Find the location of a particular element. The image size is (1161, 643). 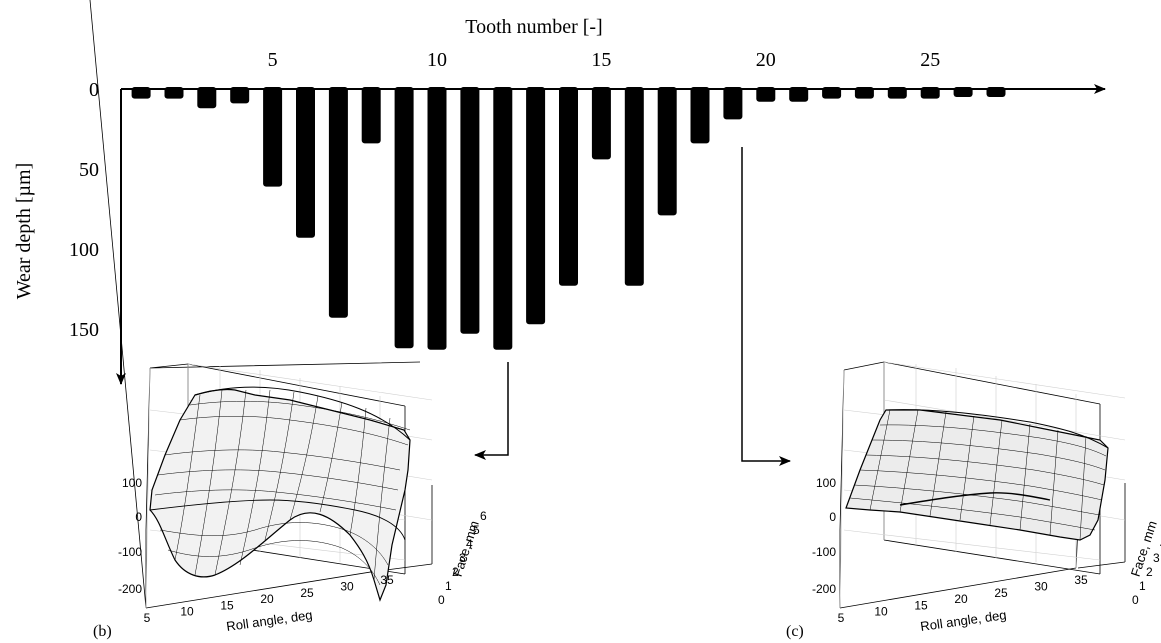

y-tick-label: 0 is located at coordinates (94, 90).